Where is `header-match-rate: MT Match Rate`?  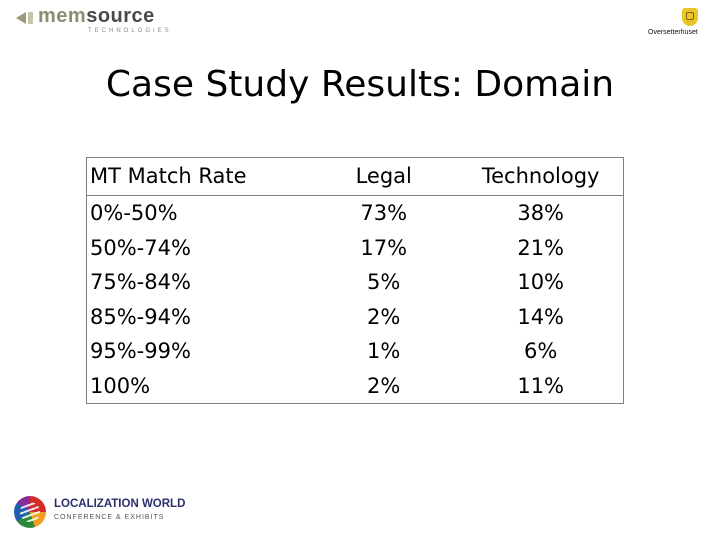
header-match-rate: MT Match Rate is located at coordinates (168, 176).